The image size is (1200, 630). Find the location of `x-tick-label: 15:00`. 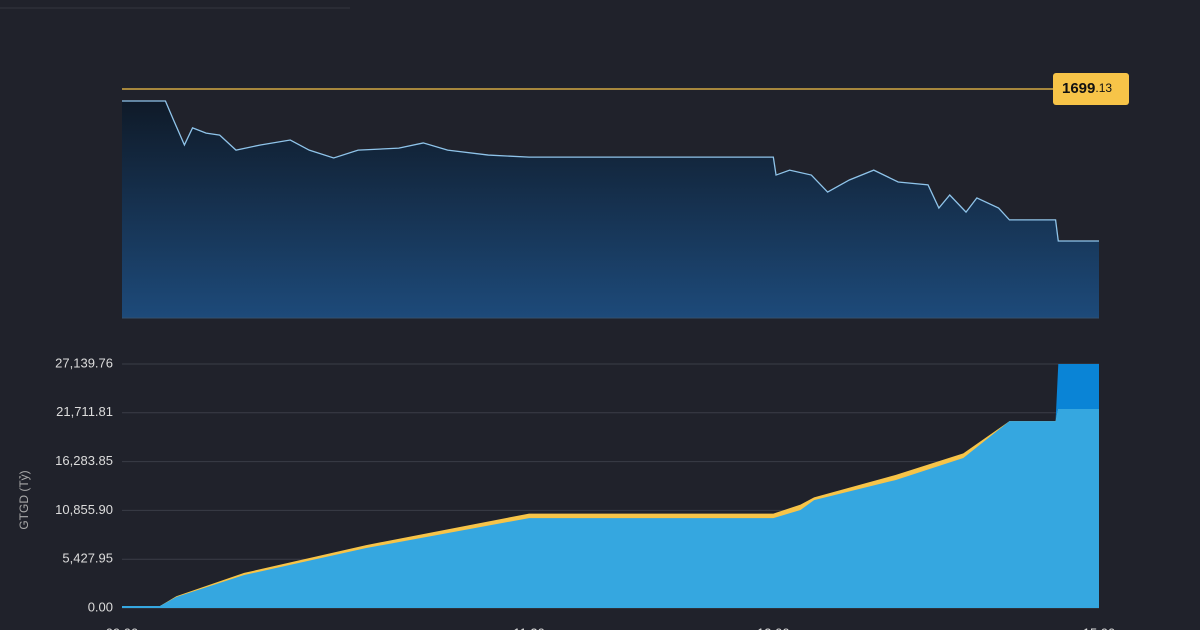

x-tick-label: 15:00 is located at coordinates (1099, 627).